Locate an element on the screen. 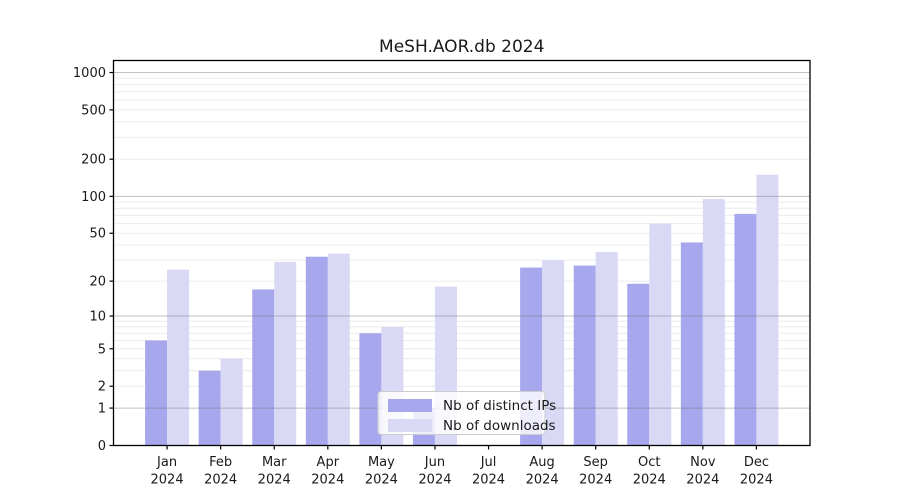  bar-distinct-ips-feb is located at coordinates (209, 408).